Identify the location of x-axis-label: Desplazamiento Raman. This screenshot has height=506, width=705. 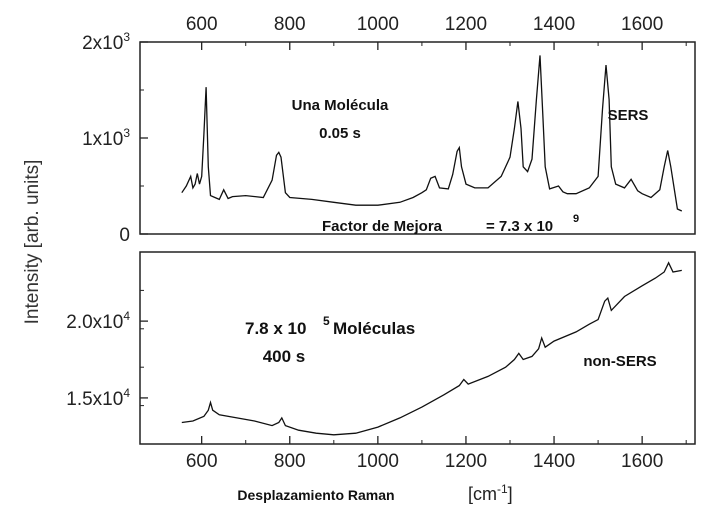
(315, 495).